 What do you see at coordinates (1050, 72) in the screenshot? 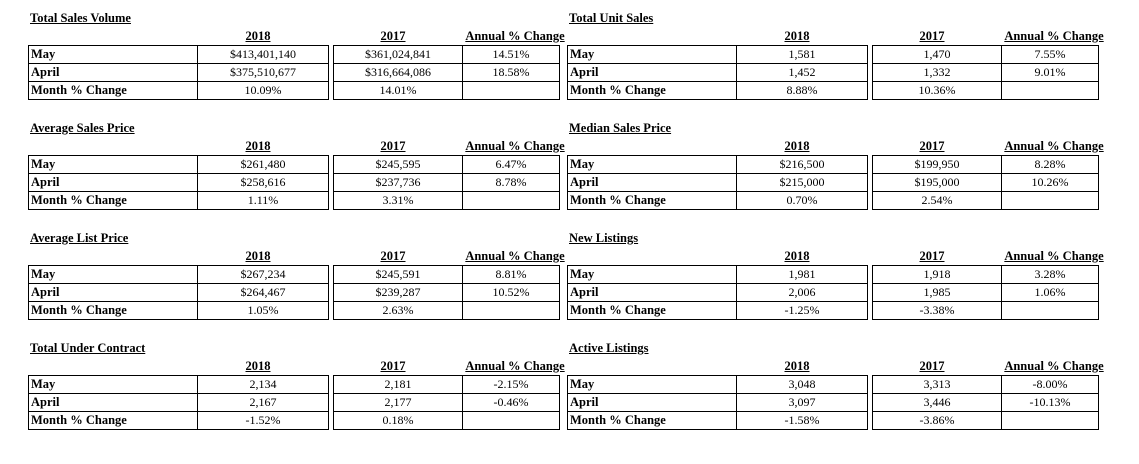
I see `value-annual-change: 9.01%` at bounding box center [1050, 72].